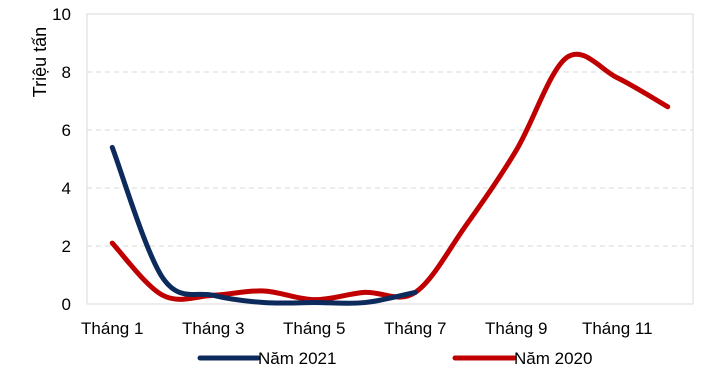 The height and width of the screenshot is (375, 703). What do you see at coordinates (66, 72) in the screenshot?
I see `y-tick-label: 8` at bounding box center [66, 72].